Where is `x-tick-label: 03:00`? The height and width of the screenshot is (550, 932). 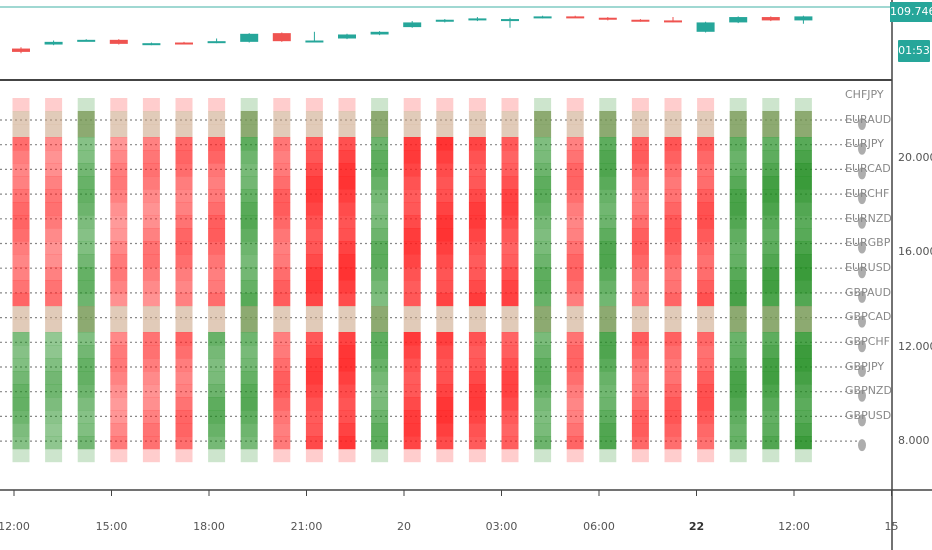 x-tick-label: 03:00 is located at coordinates (501, 526).